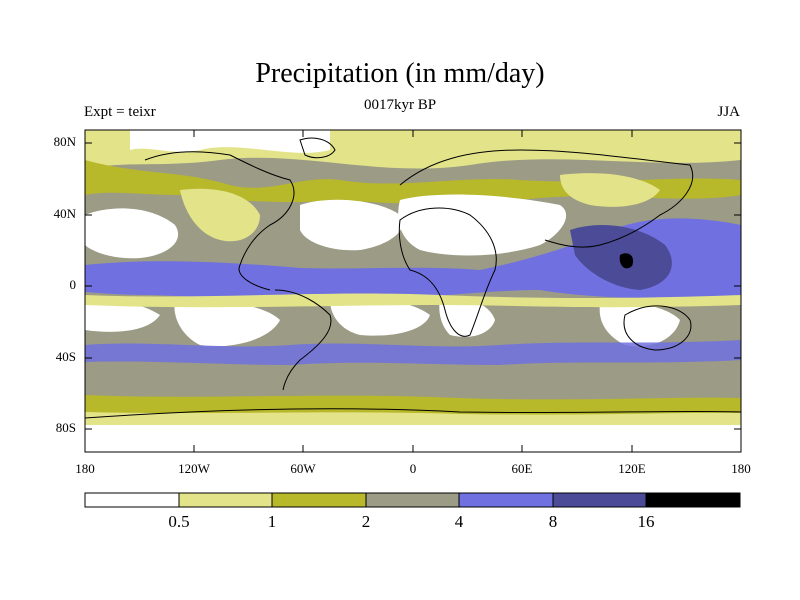 The image size is (800, 600). Describe the element at coordinates (179, 521) in the screenshot. I see `colorbar-label: 0.5` at that location.